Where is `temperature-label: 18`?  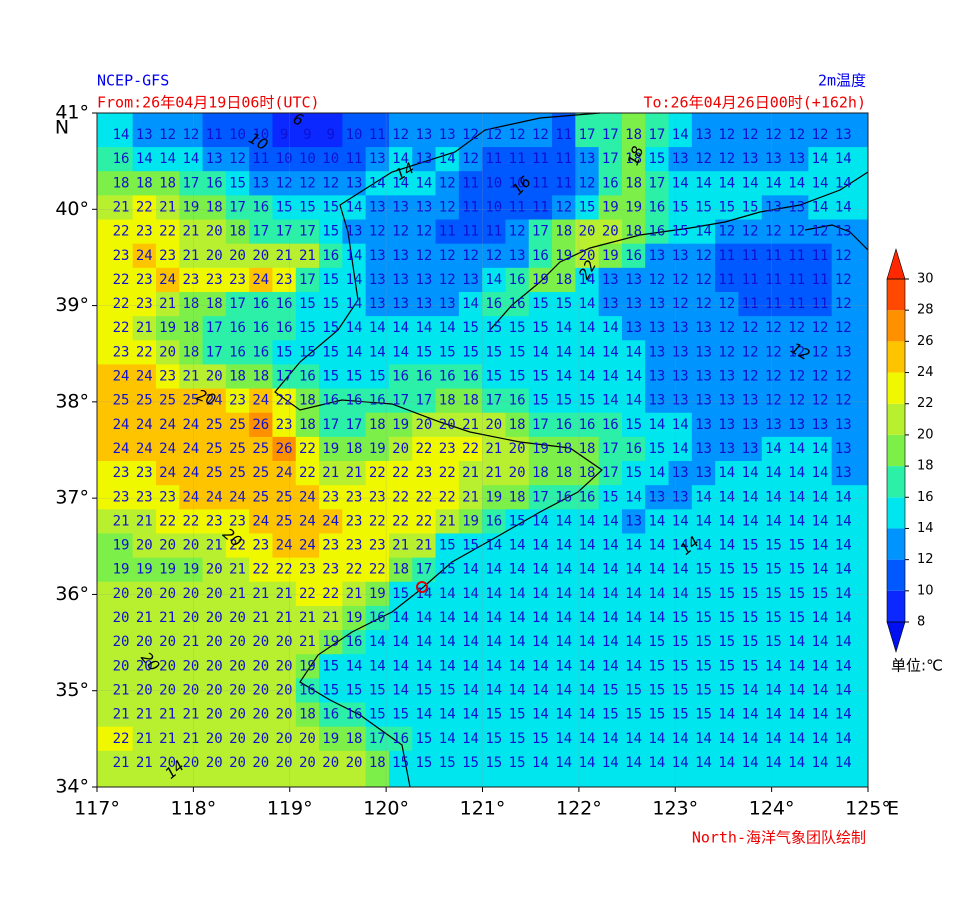
temperature-label: 18 is located at coordinates (190, 352).